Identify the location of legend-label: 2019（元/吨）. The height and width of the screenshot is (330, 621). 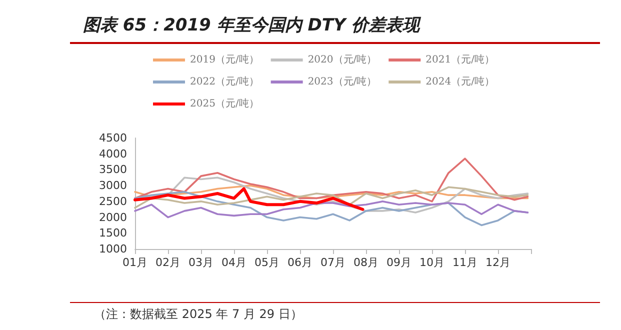
(224, 60).